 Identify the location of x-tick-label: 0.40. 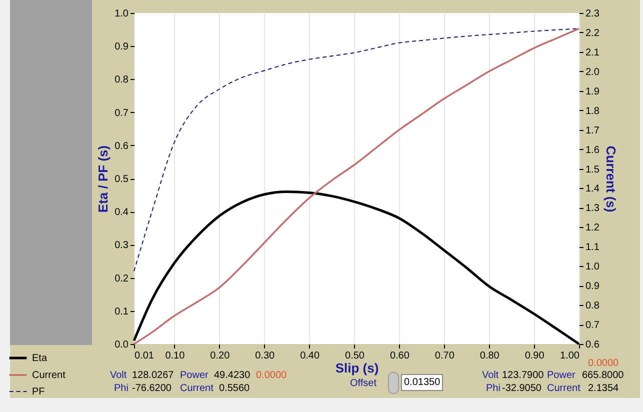
(310, 356).